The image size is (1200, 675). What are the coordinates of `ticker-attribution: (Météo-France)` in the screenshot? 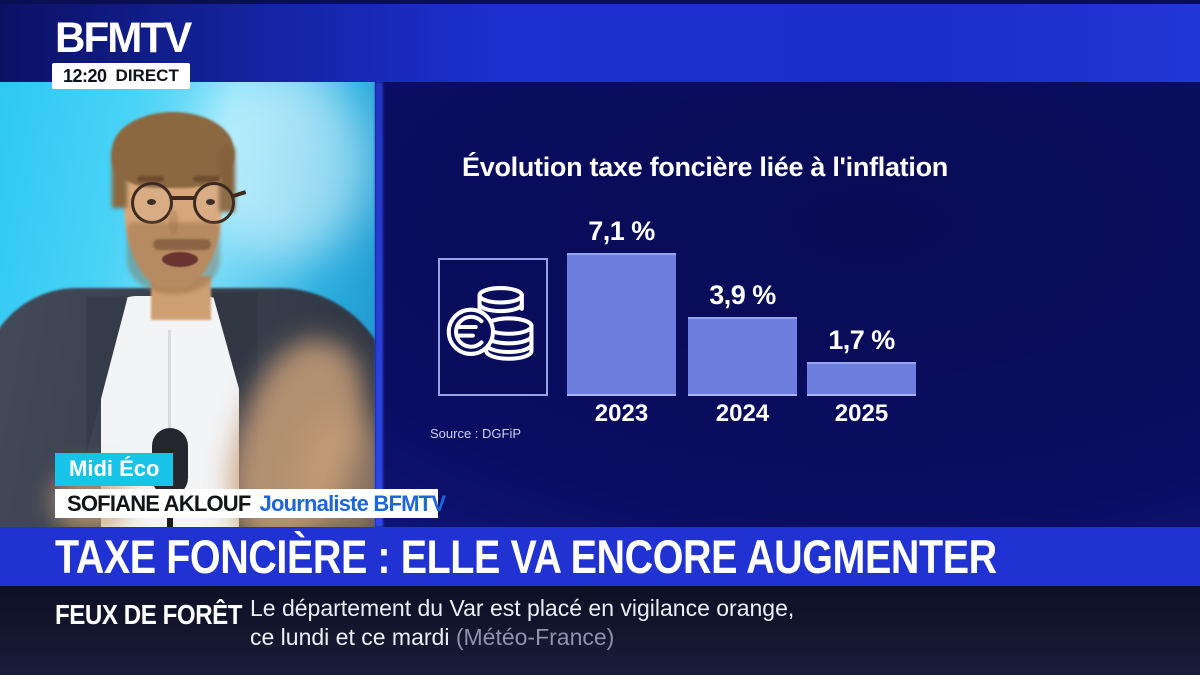 It's located at (535, 637).